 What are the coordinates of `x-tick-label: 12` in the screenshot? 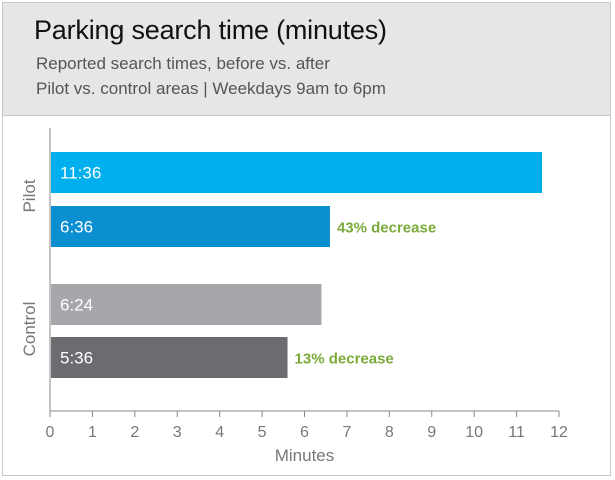 It's located at (559, 432).